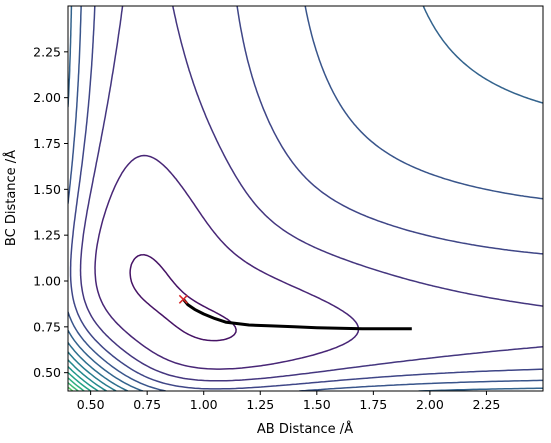 The image size is (551, 443). I want to click on y-tick-label: 2.25, so click(47, 51).